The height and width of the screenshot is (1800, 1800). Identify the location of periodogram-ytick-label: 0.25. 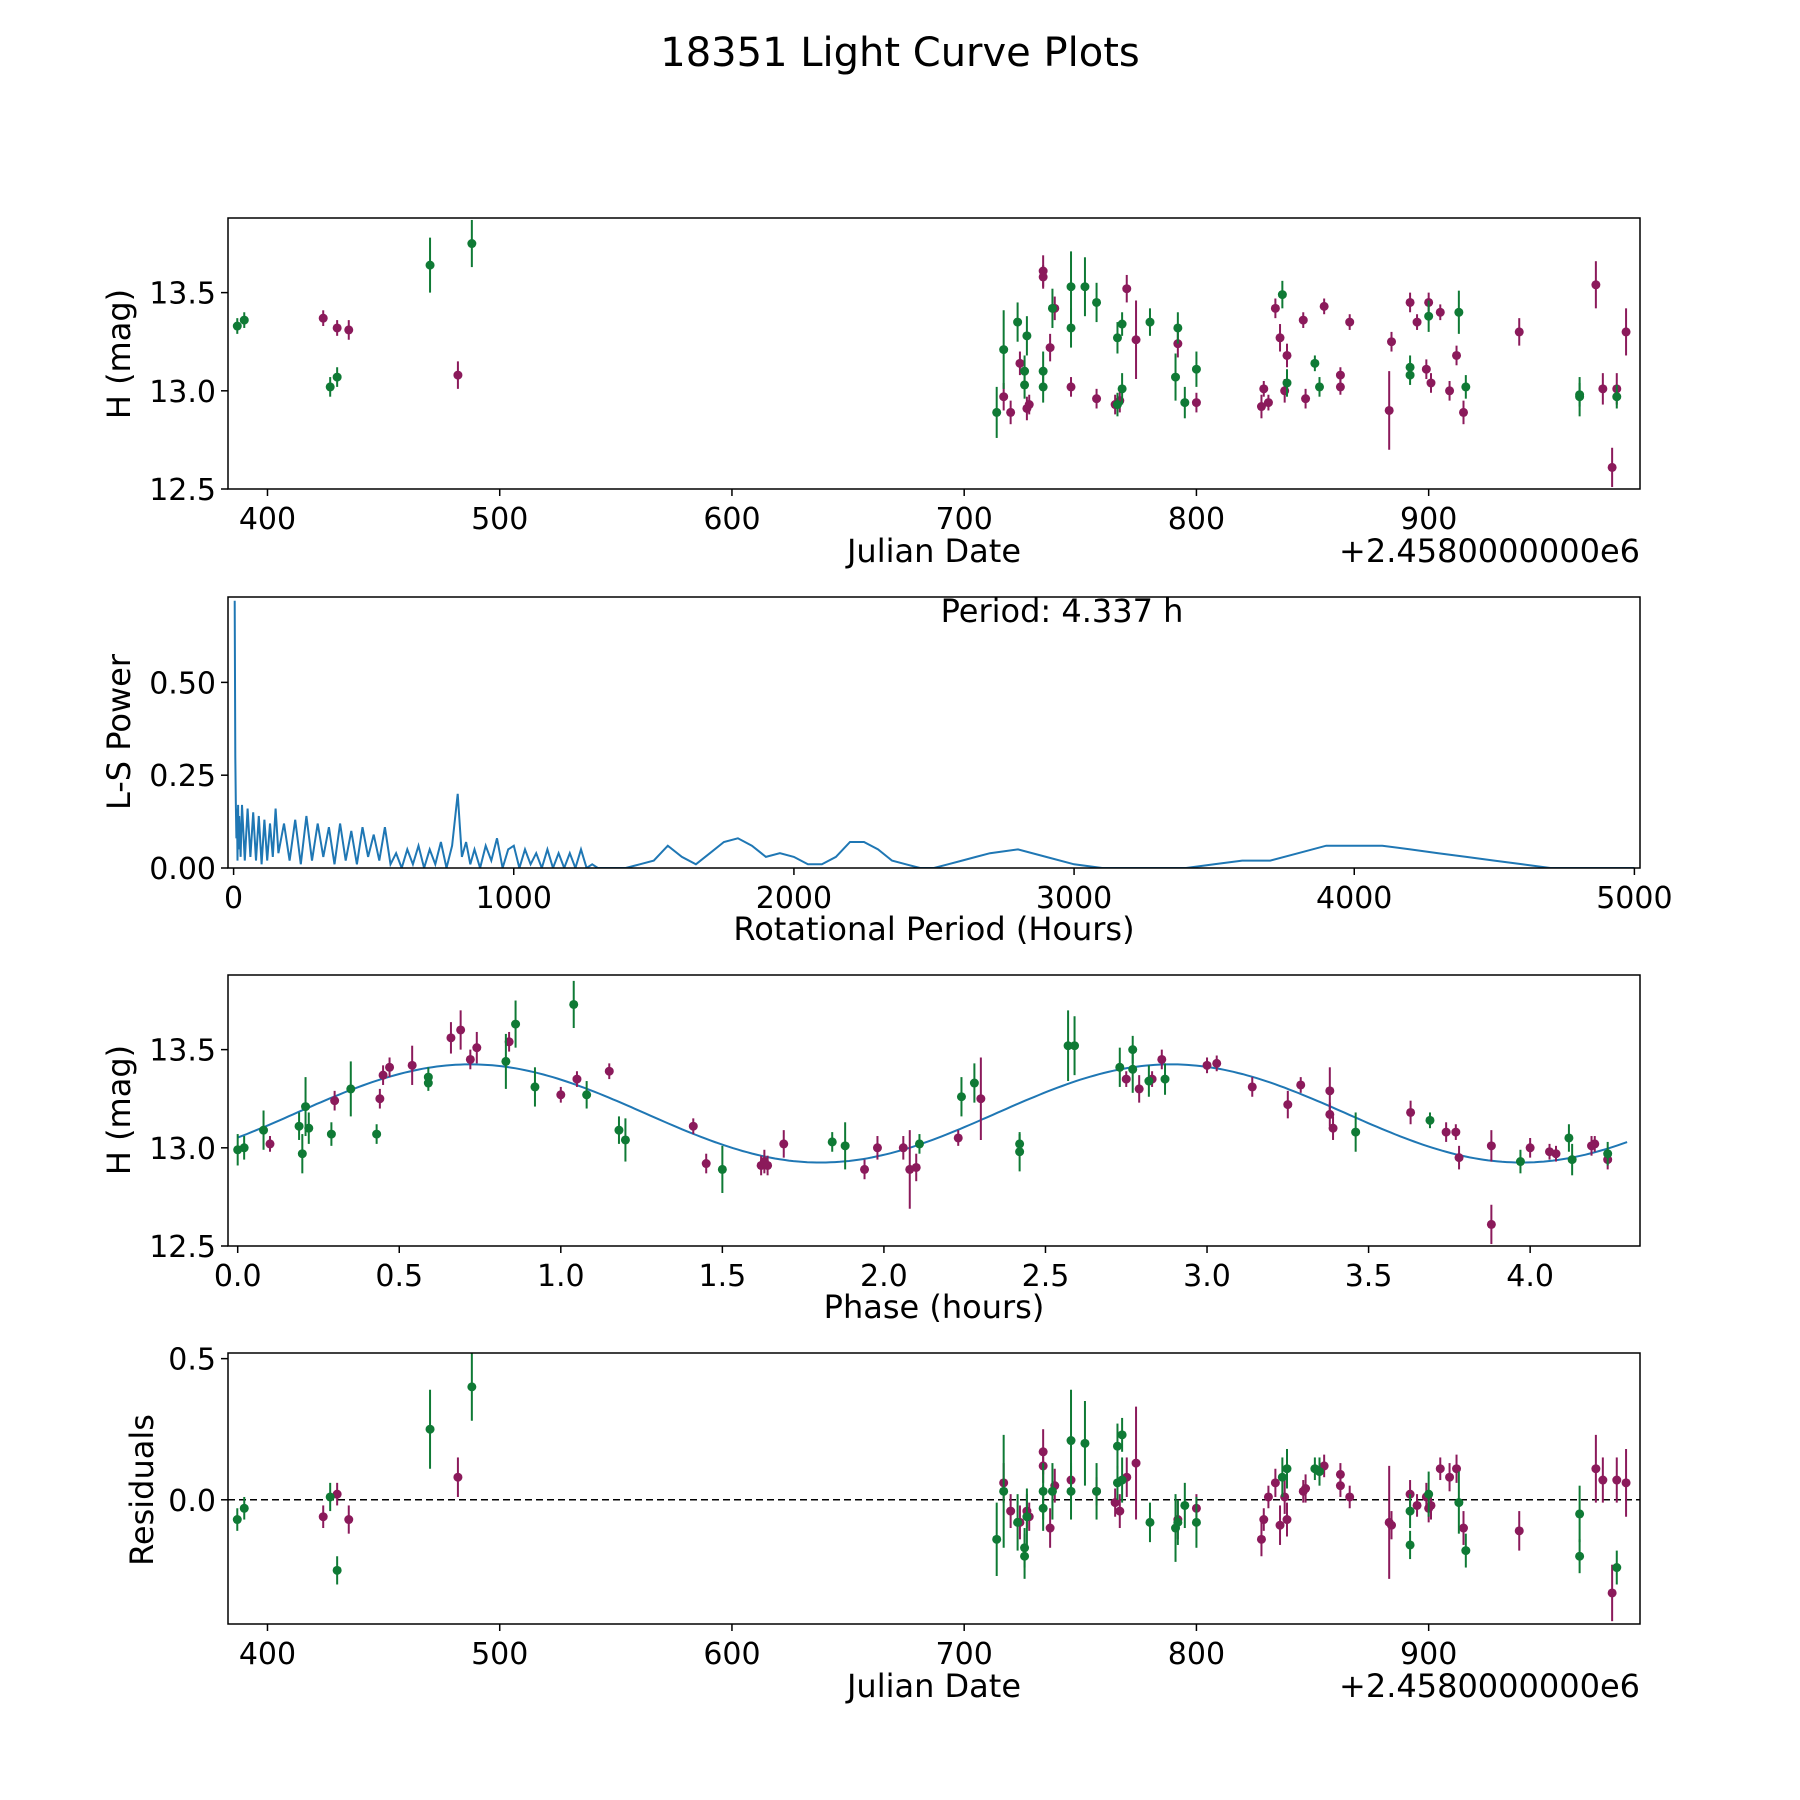
(182, 776).